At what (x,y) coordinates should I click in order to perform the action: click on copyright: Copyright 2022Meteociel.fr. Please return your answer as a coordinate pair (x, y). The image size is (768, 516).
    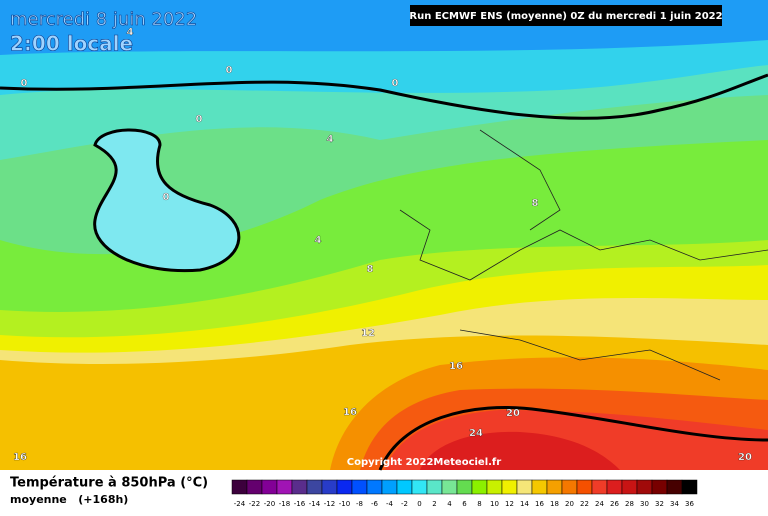
    Looking at the image, I should click on (424, 462).